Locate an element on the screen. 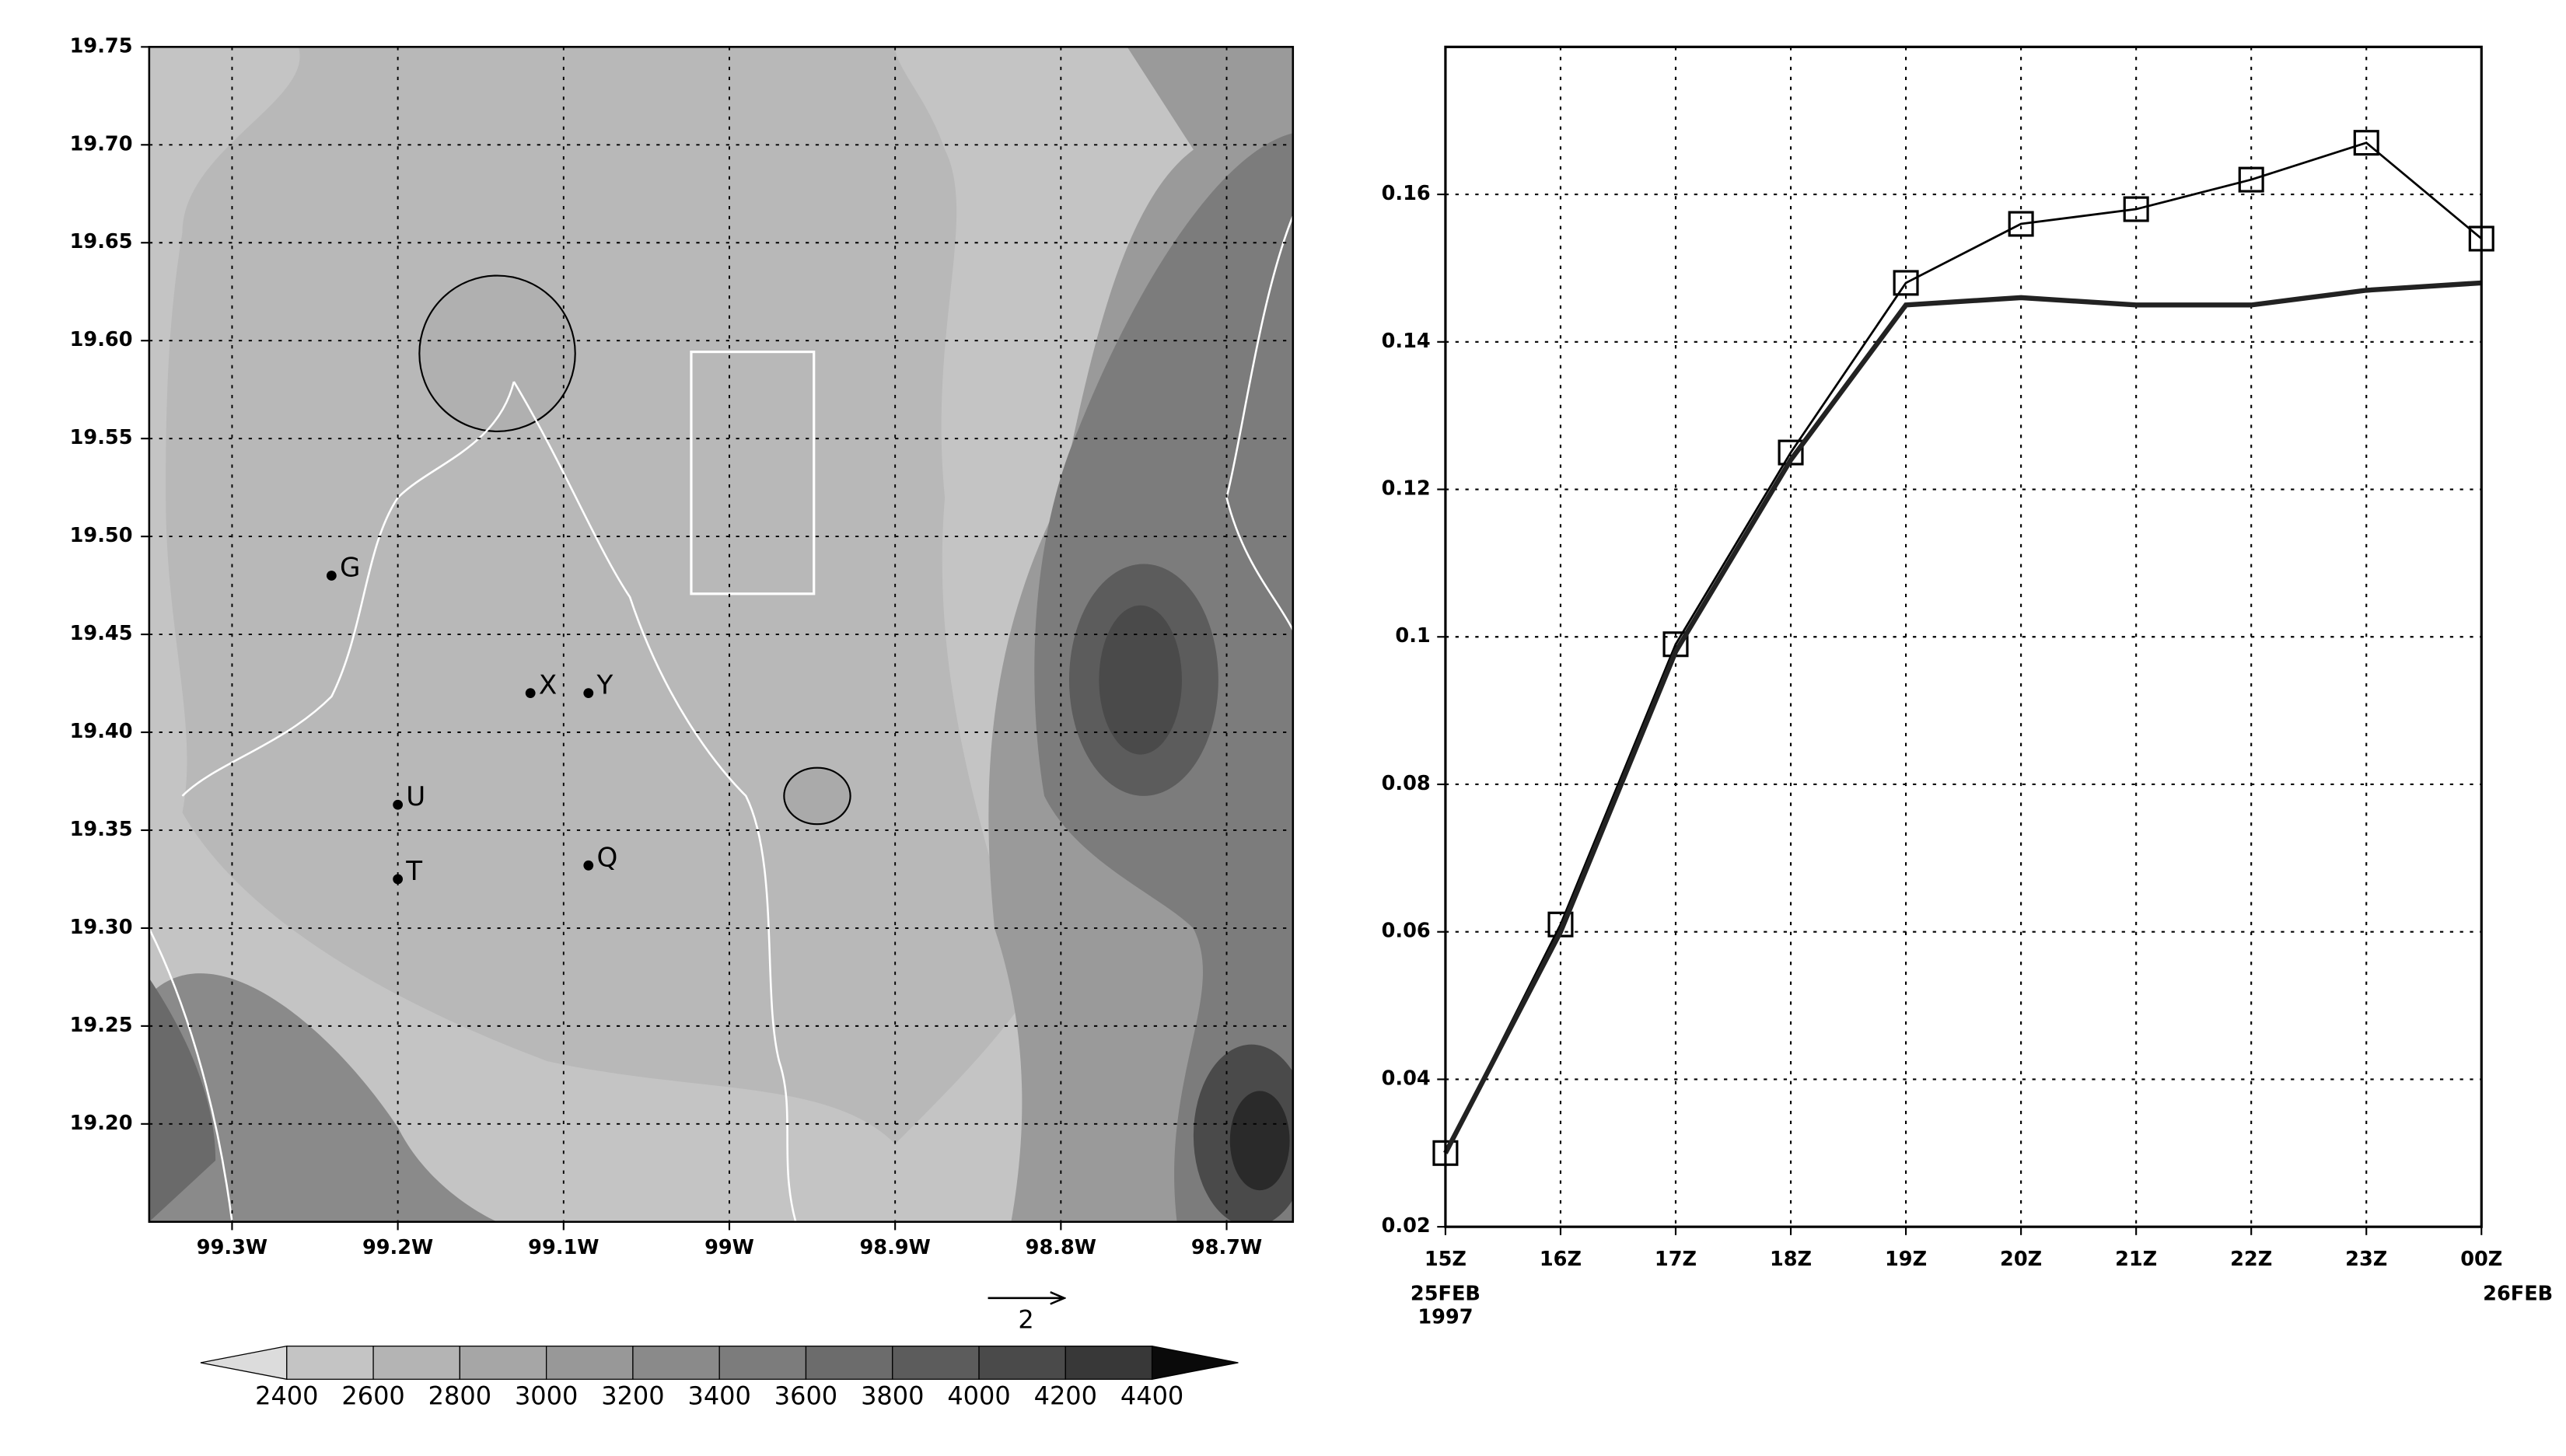 The width and height of the screenshot is (2566, 1456). colorbar-label: 2400 is located at coordinates (287, 1396).